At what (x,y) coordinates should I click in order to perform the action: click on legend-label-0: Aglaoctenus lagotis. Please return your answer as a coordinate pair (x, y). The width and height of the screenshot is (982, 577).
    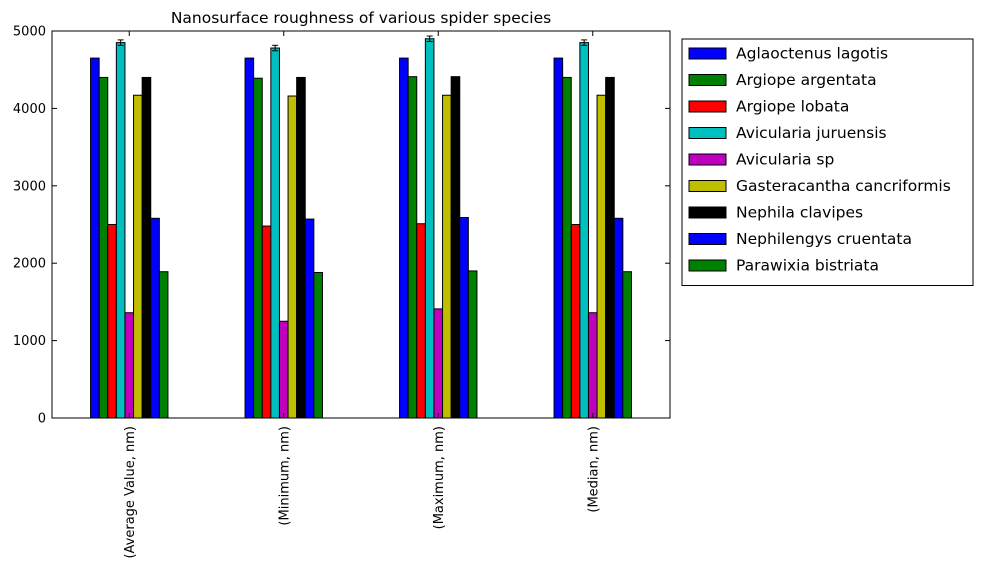
    Looking at the image, I should click on (812, 54).